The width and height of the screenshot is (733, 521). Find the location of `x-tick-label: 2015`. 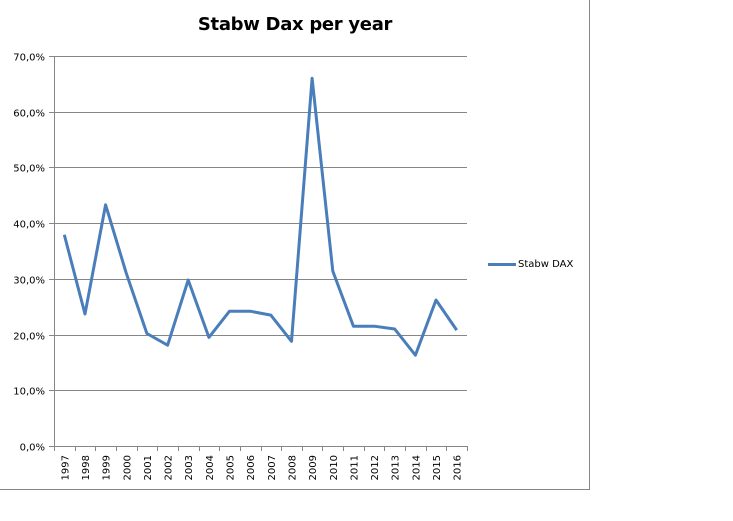

x-tick-label: 2015 is located at coordinates (437, 467).